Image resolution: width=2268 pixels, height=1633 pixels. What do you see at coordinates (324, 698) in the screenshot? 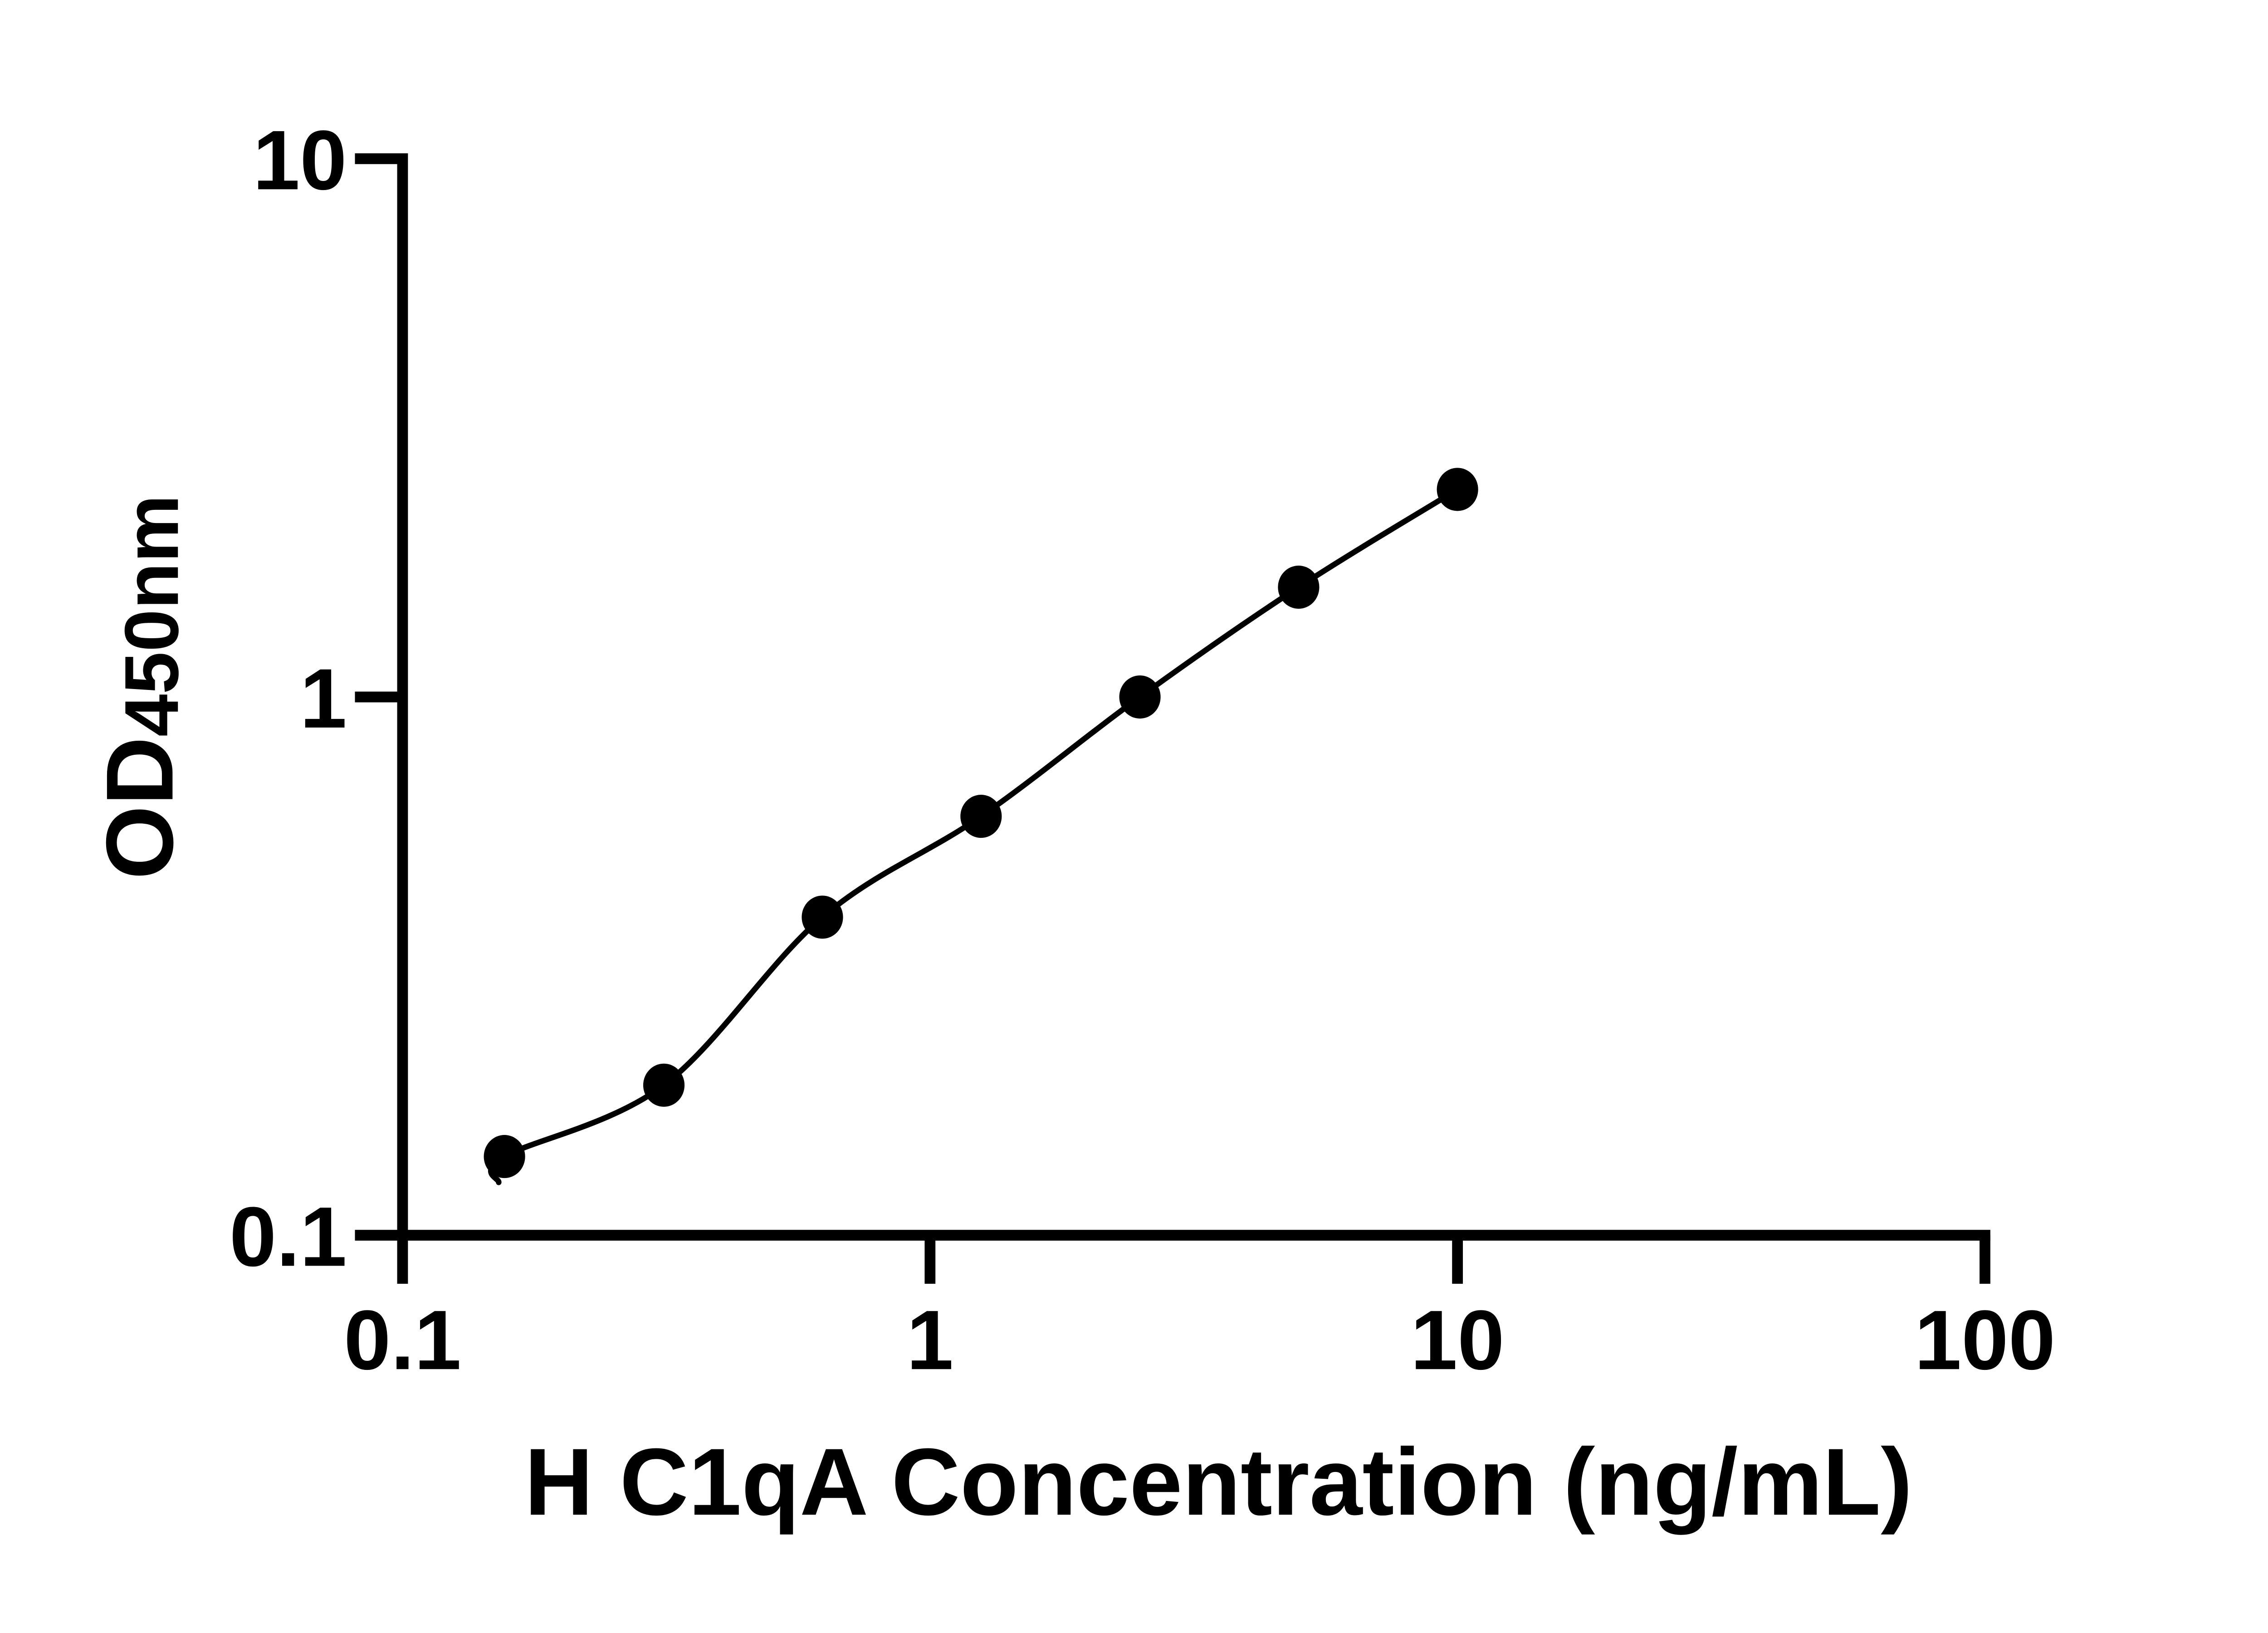
I see `y-tick-label-1: 1` at bounding box center [324, 698].